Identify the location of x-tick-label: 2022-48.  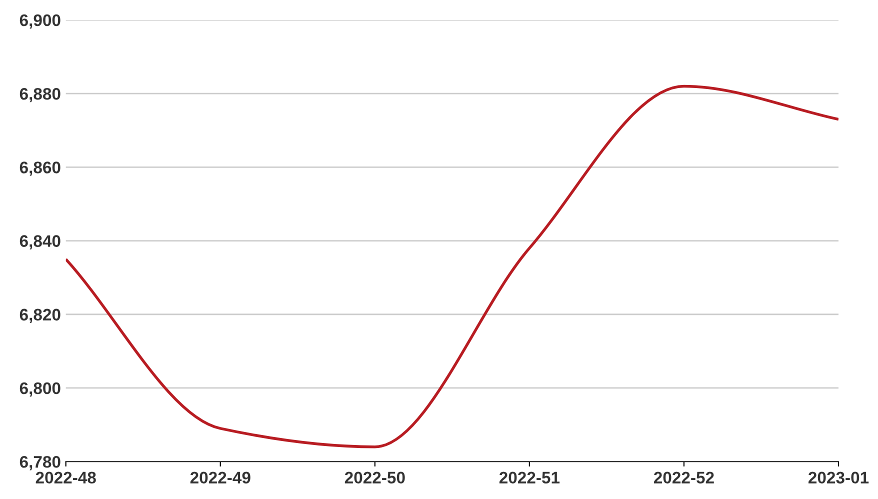
(66, 478).